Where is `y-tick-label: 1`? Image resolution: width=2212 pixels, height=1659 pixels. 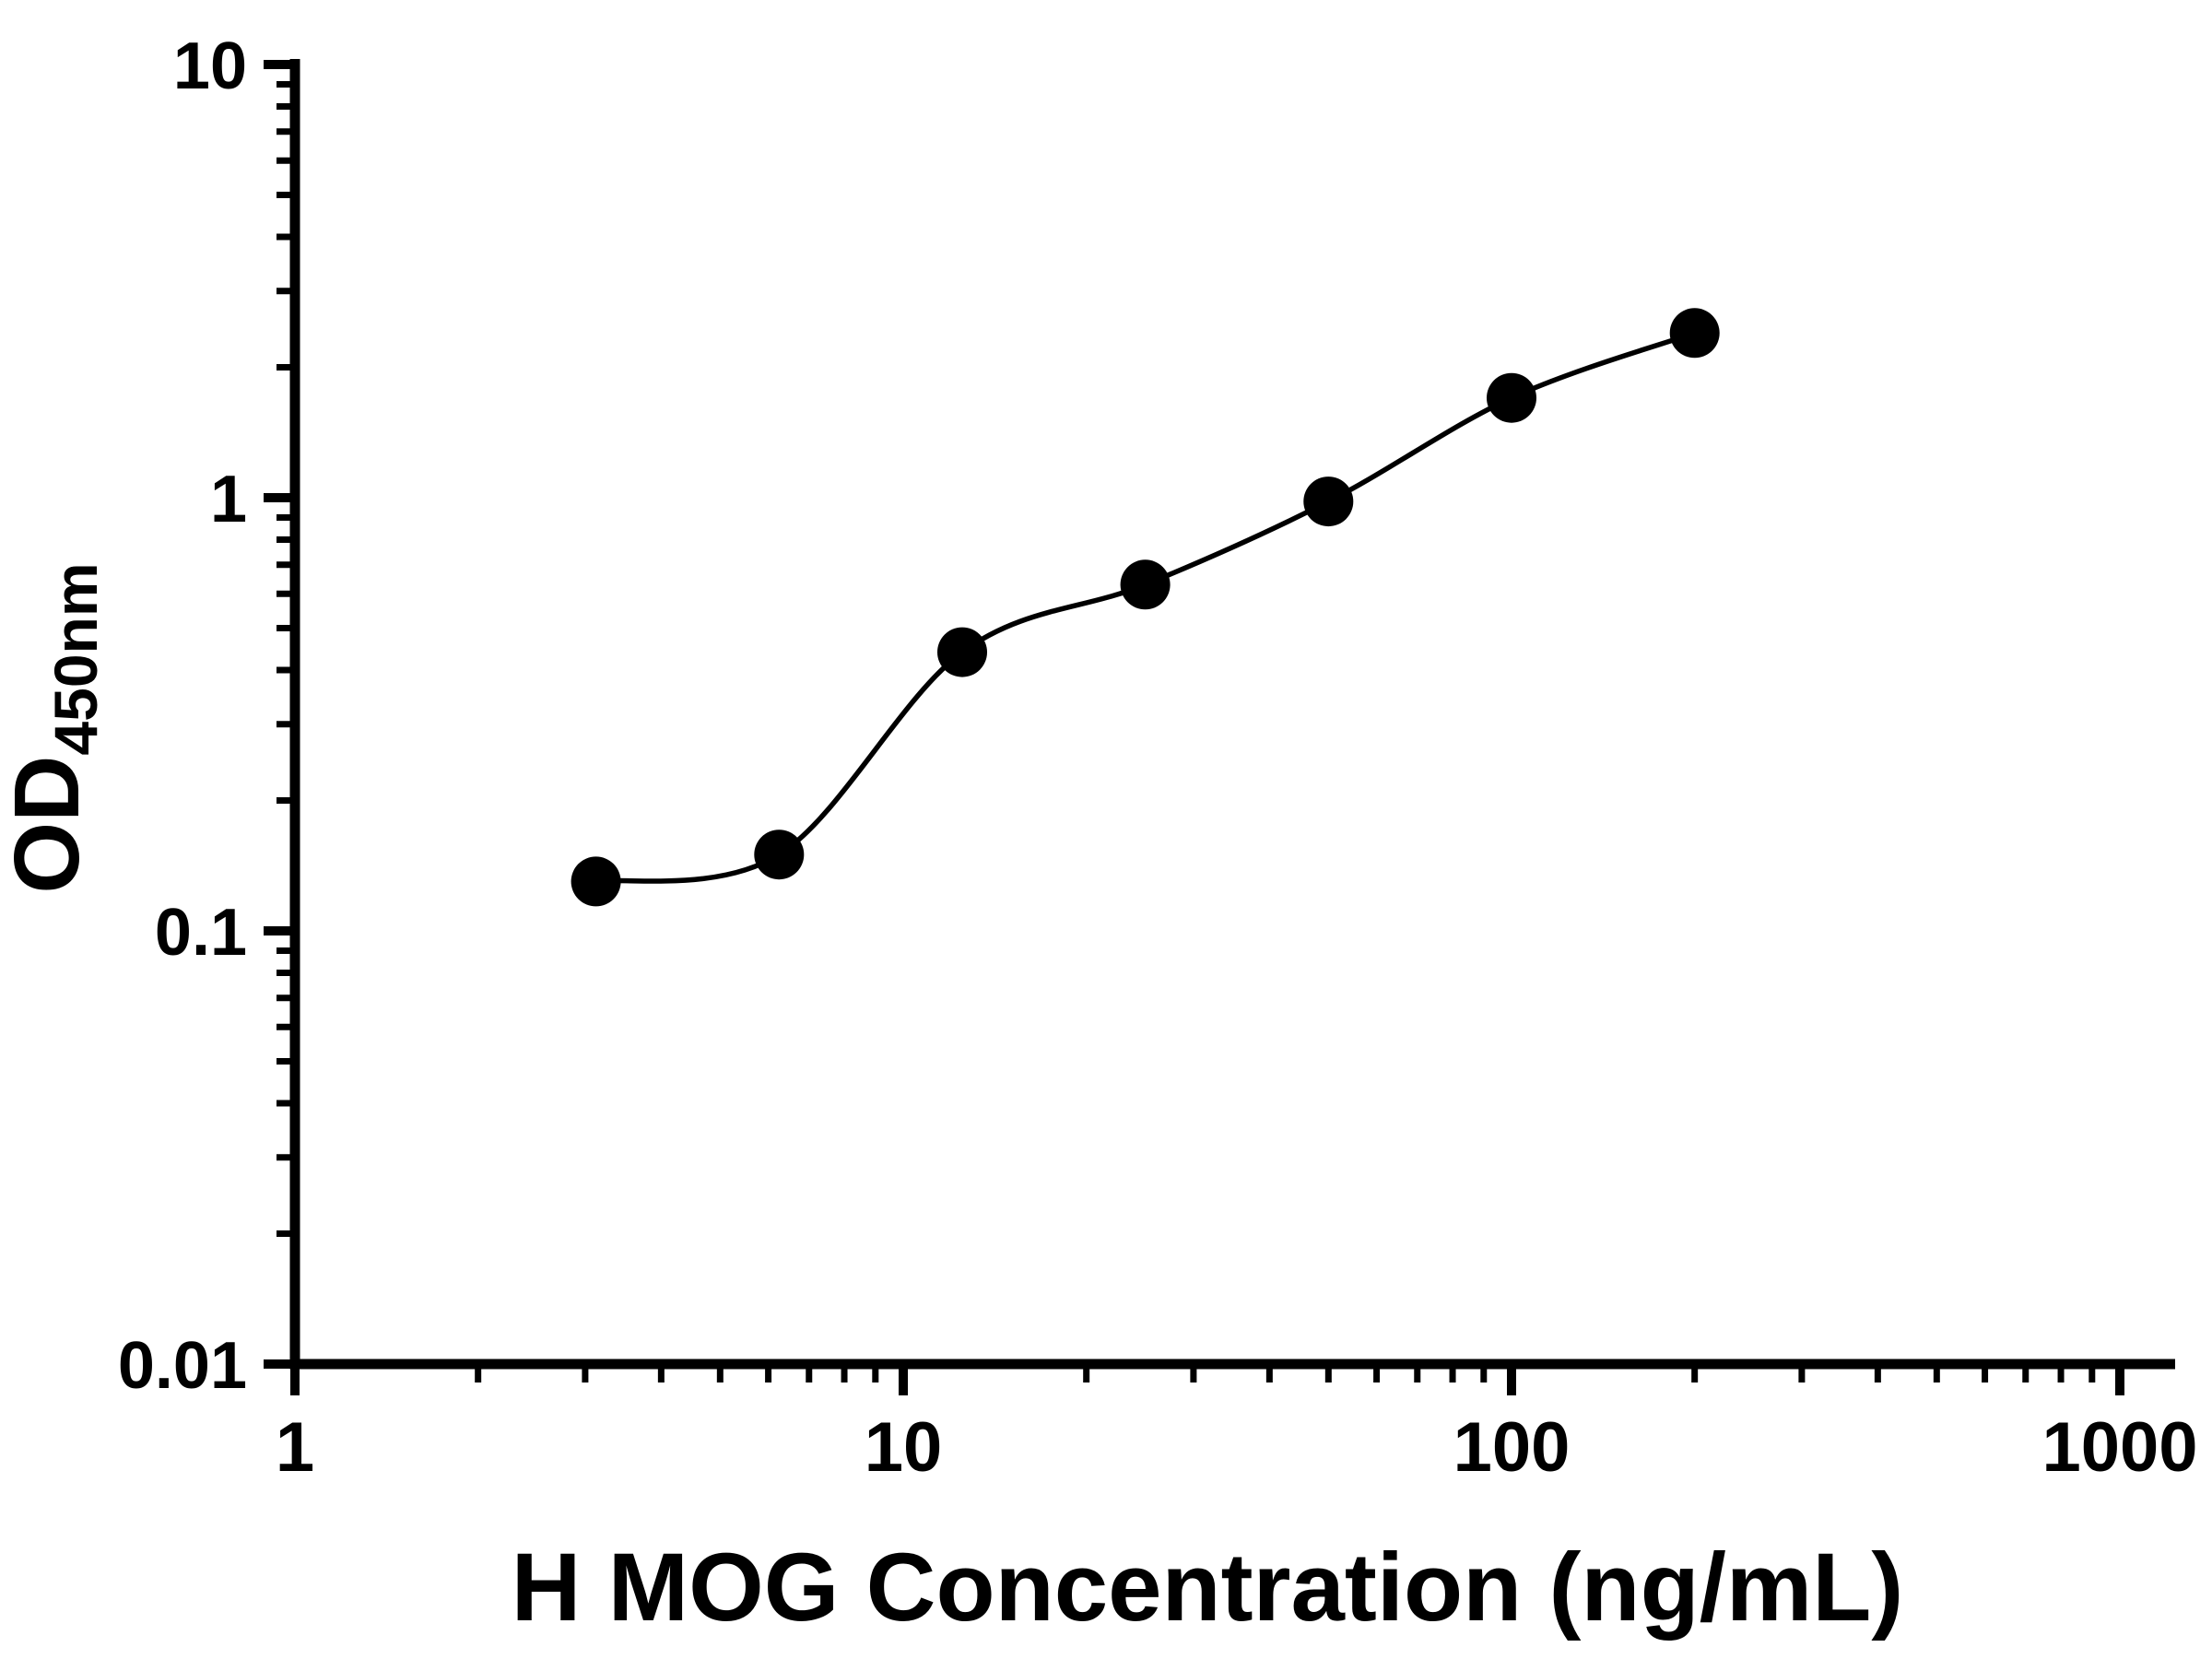
y-tick-label: 1 is located at coordinates (228, 499).